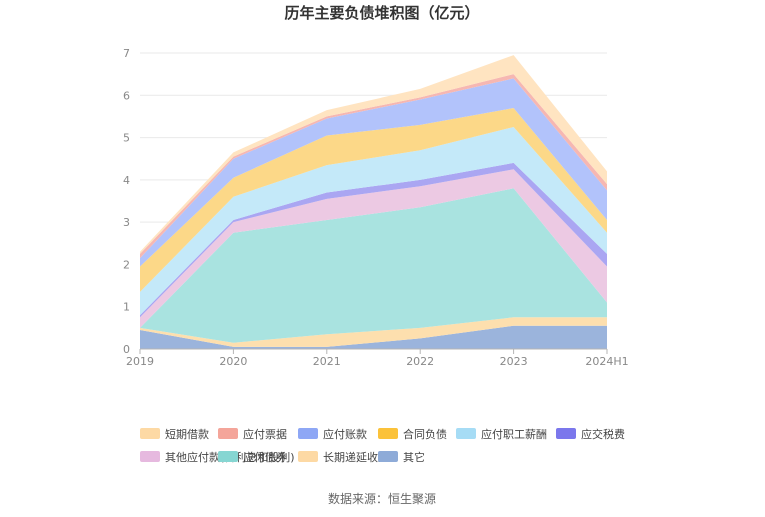  I want to click on y-tick-label: 5, so click(126, 138).